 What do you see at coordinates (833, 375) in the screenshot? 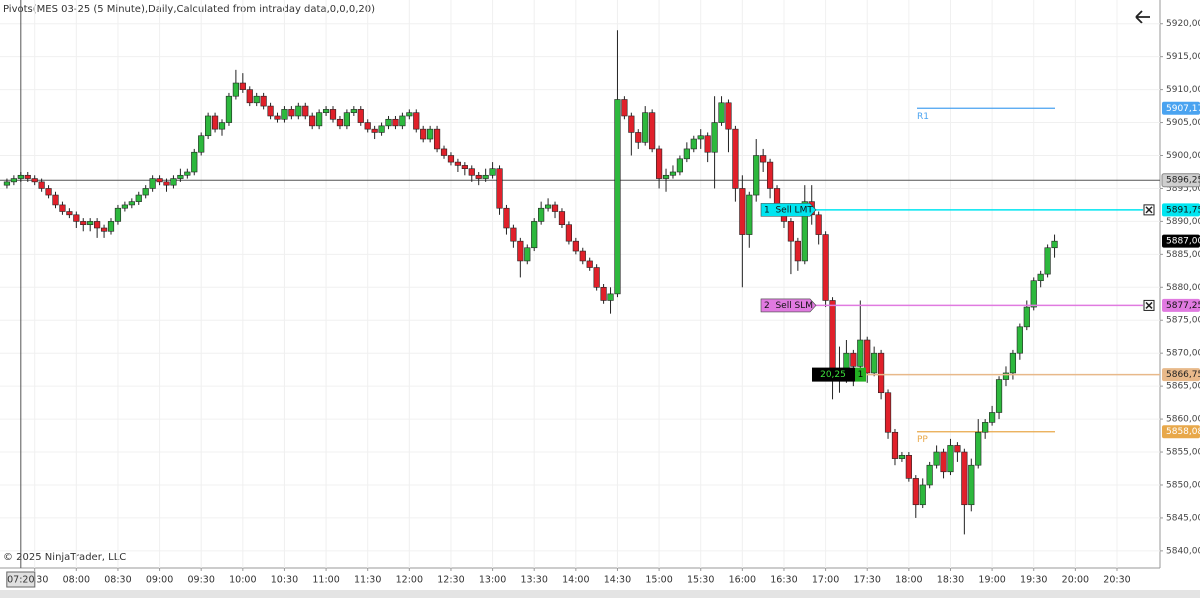
I see `position-pnl: 20,25` at bounding box center [833, 375].